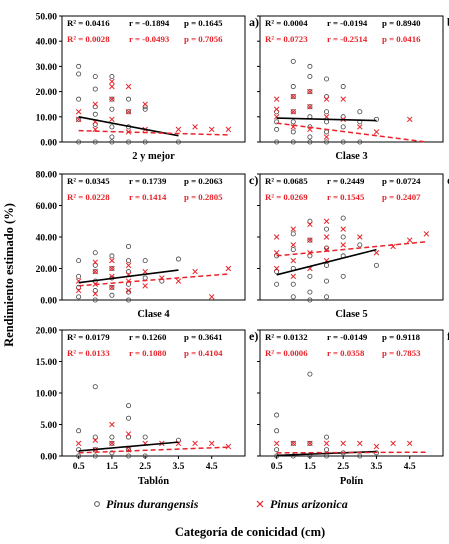 The width and height of the screenshot is (449, 544). I want to click on panel-title: Tablón, so click(153, 481).